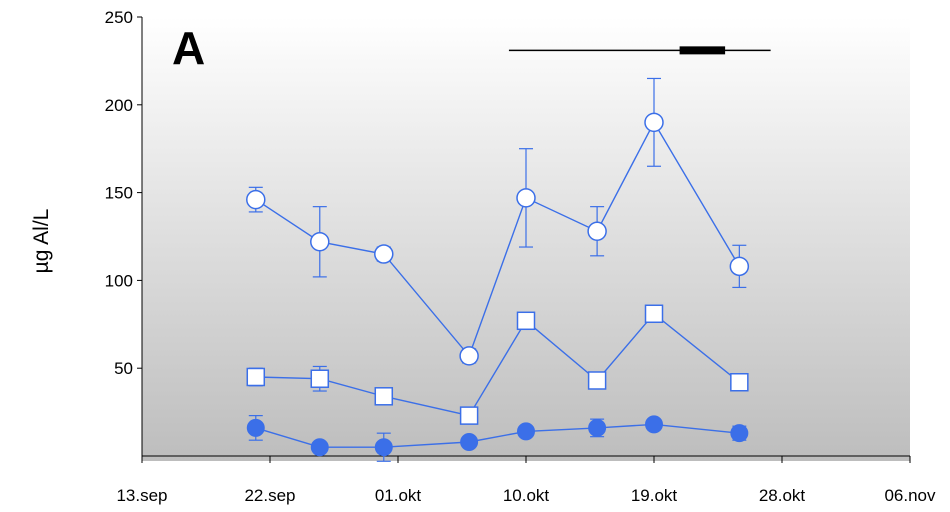 This screenshot has width=950, height=512. I want to click on y-tick-label: 50, so click(123, 368).